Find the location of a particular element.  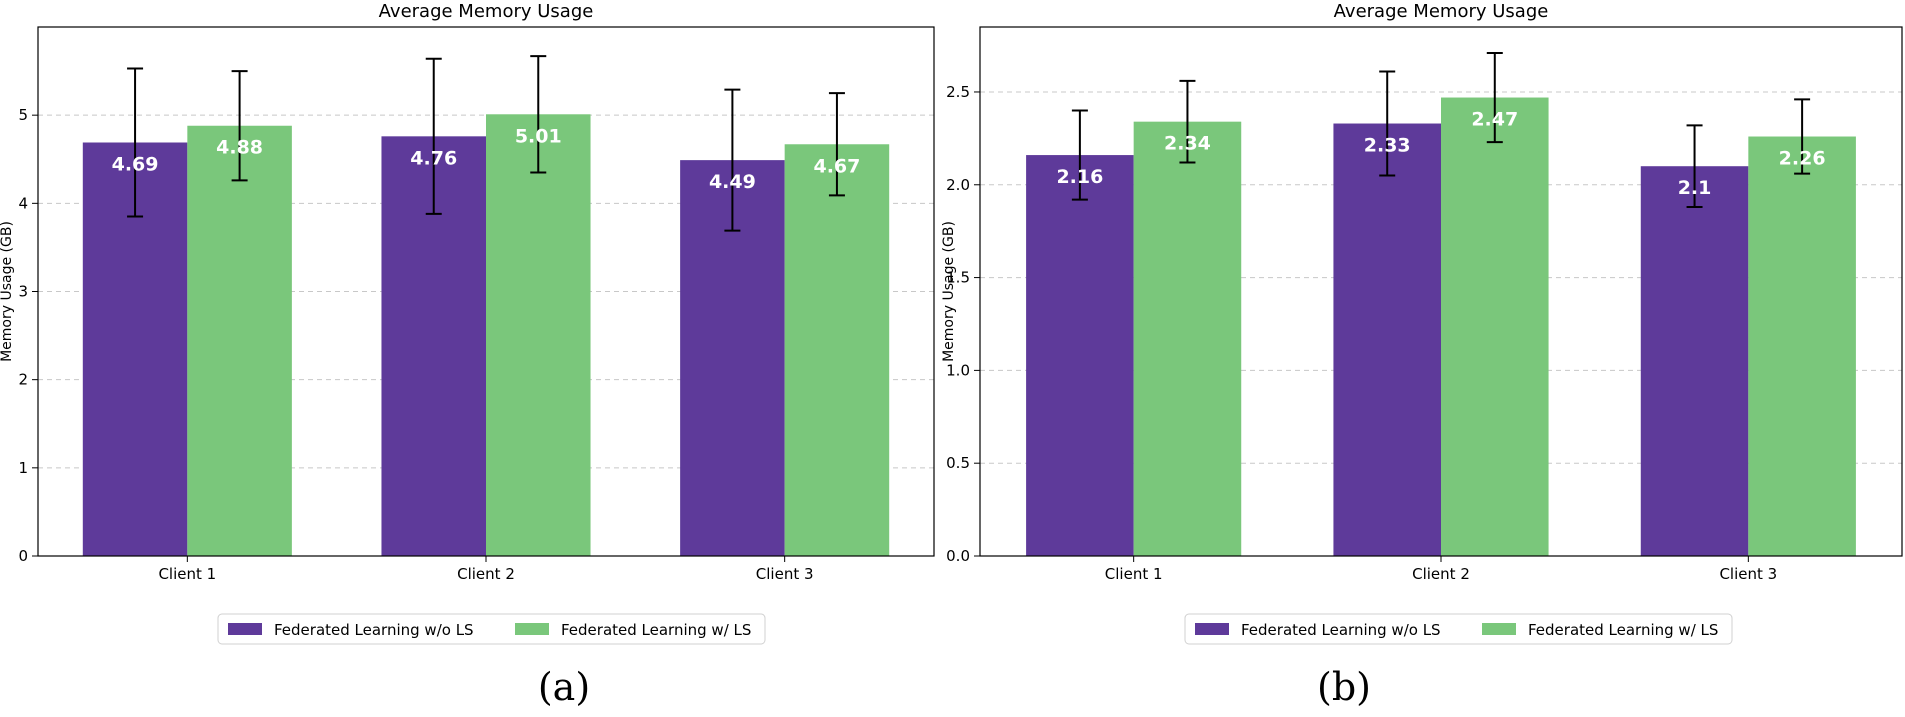

bar-value-label: 4.88 is located at coordinates (239, 148).